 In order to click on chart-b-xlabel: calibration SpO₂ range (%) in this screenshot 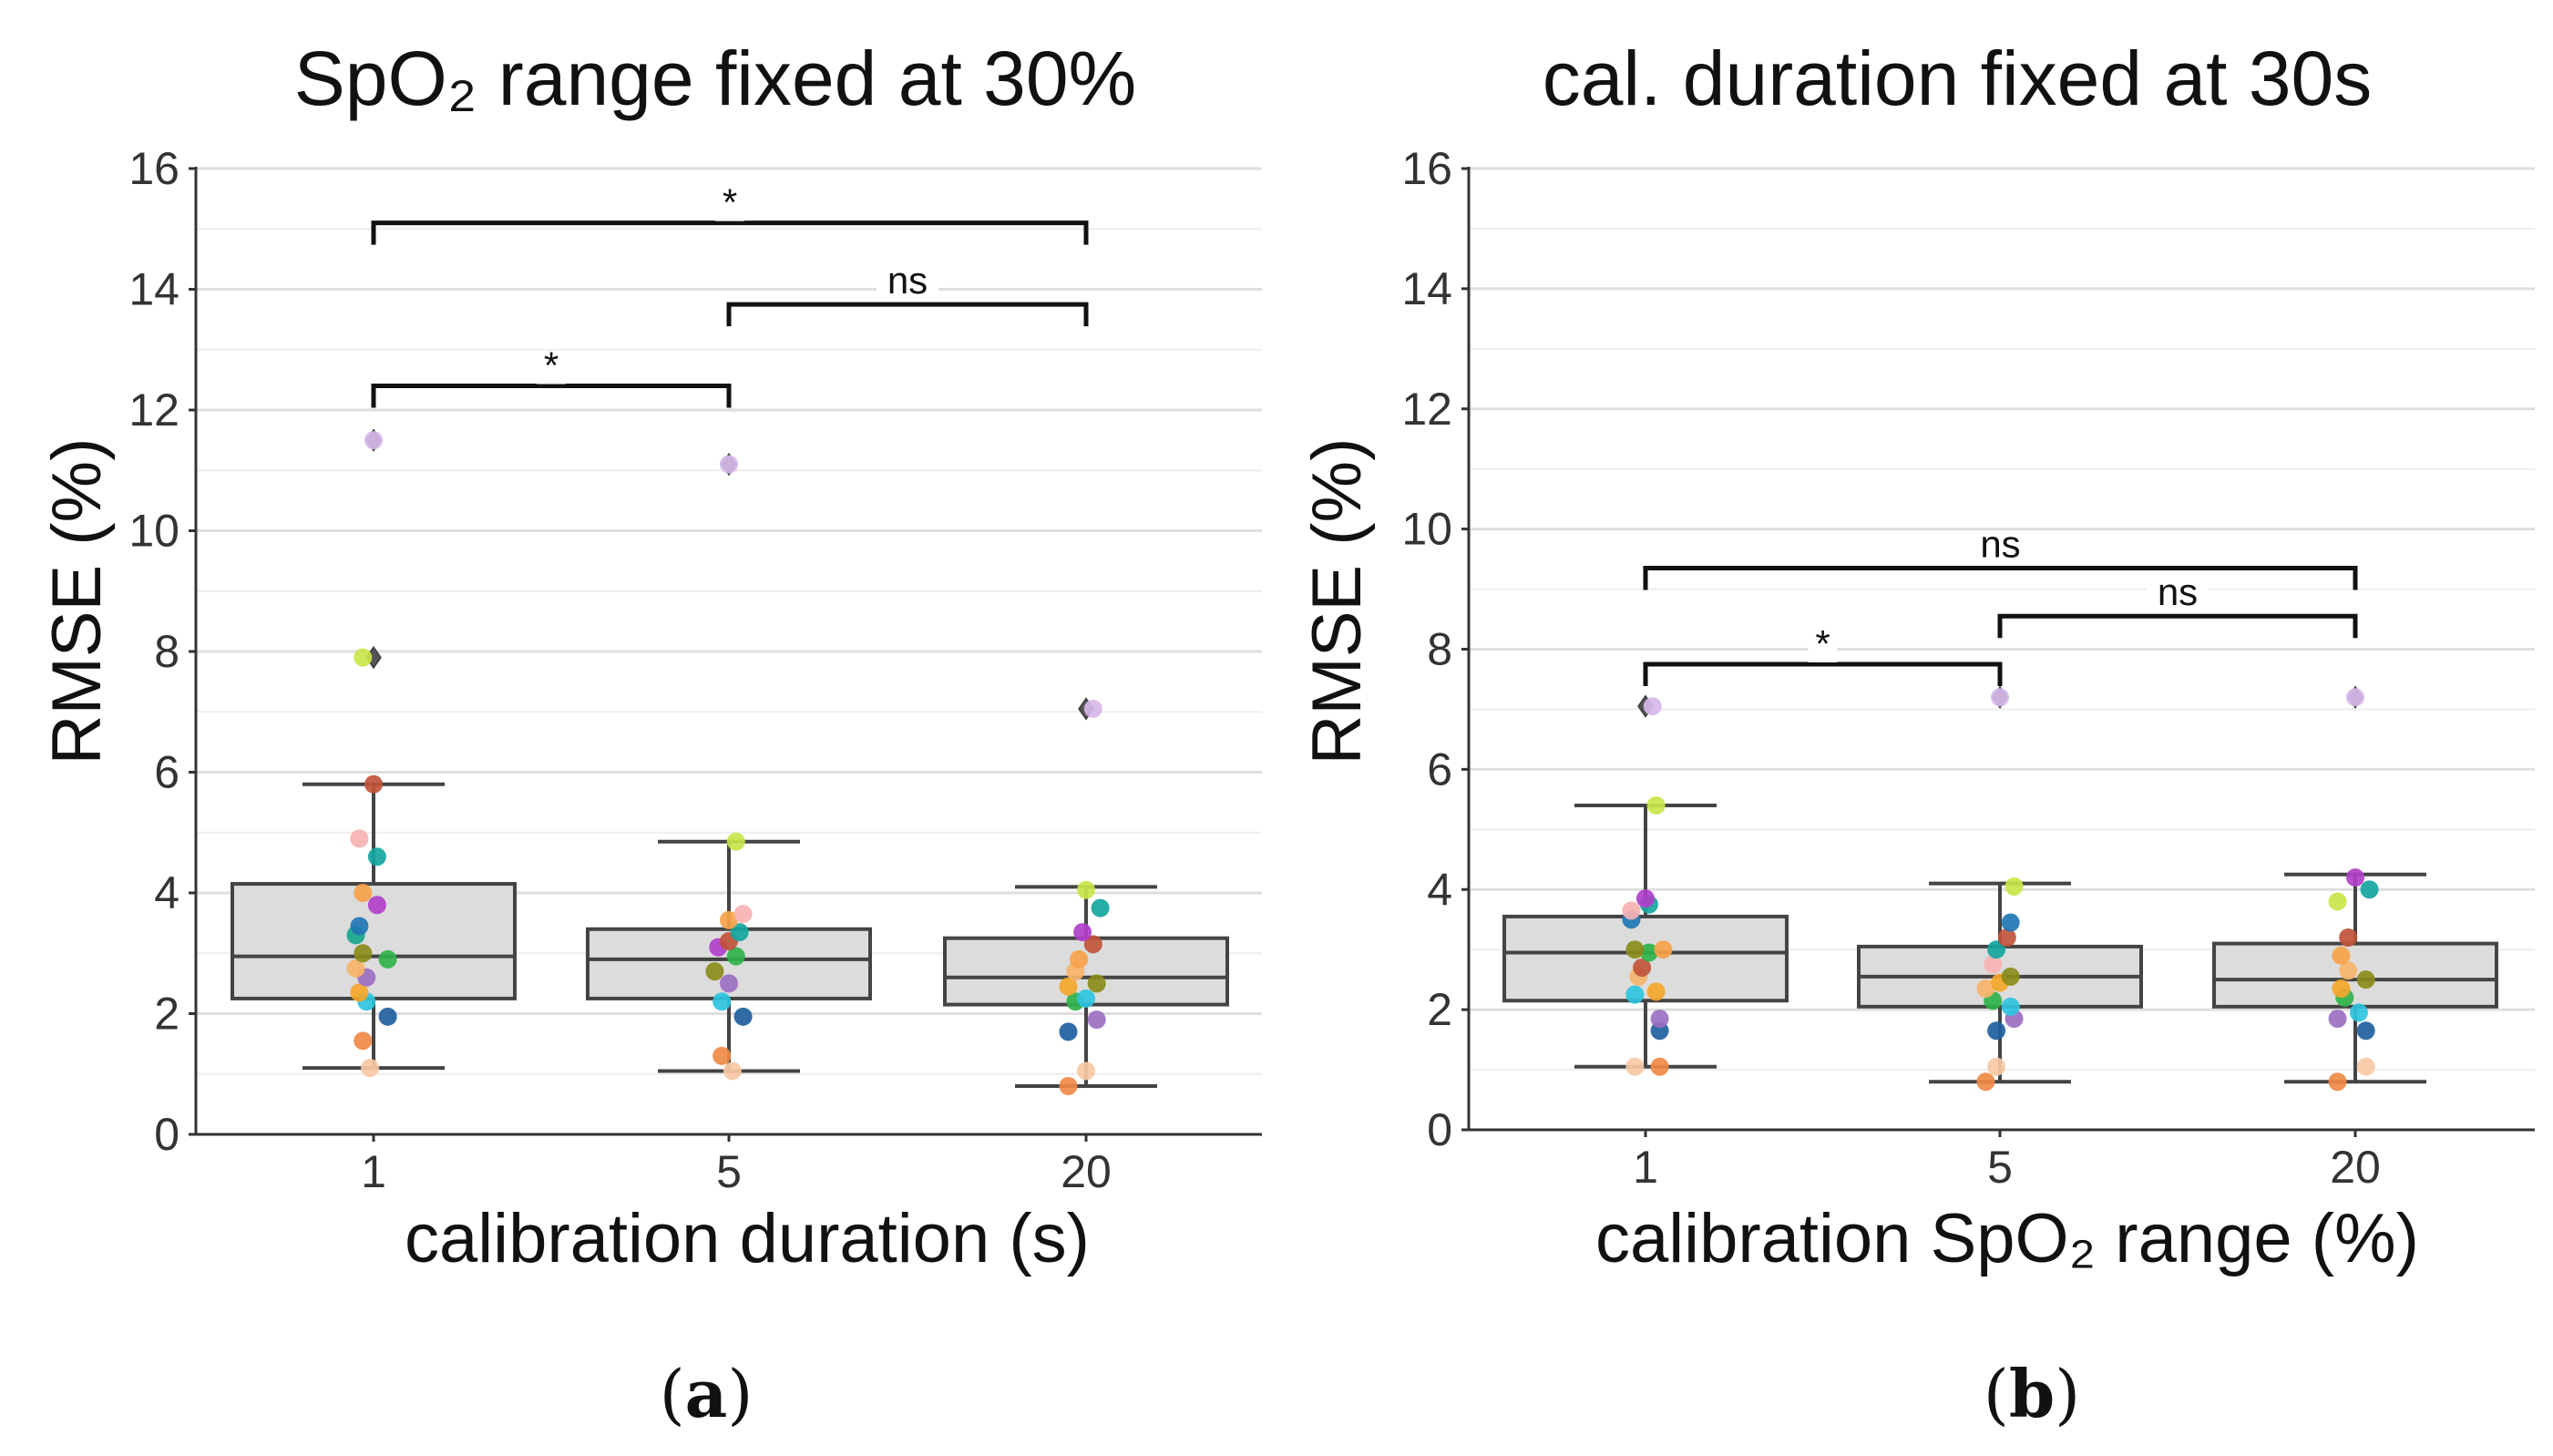, I will do `click(2007, 1238)`.